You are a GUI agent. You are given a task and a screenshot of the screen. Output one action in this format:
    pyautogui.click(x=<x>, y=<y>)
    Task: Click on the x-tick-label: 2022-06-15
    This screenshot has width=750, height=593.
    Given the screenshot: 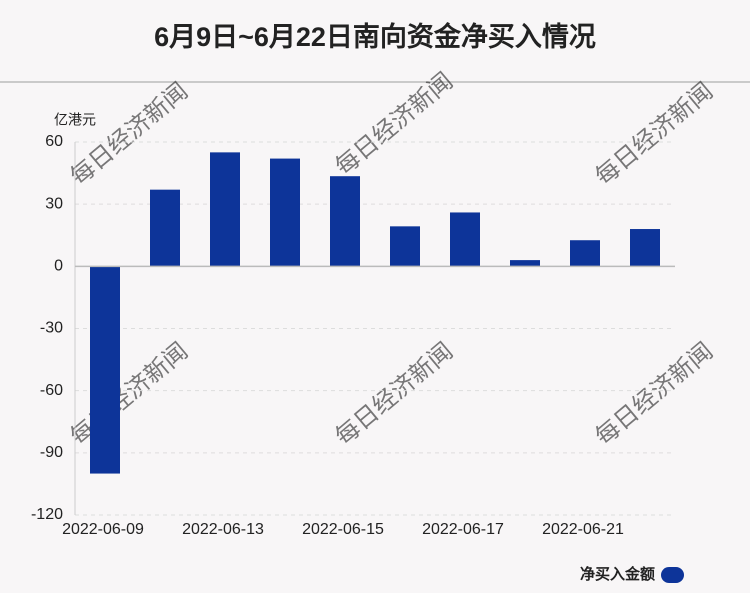 What is the action you would take?
    pyautogui.click(x=343, y=529)
    